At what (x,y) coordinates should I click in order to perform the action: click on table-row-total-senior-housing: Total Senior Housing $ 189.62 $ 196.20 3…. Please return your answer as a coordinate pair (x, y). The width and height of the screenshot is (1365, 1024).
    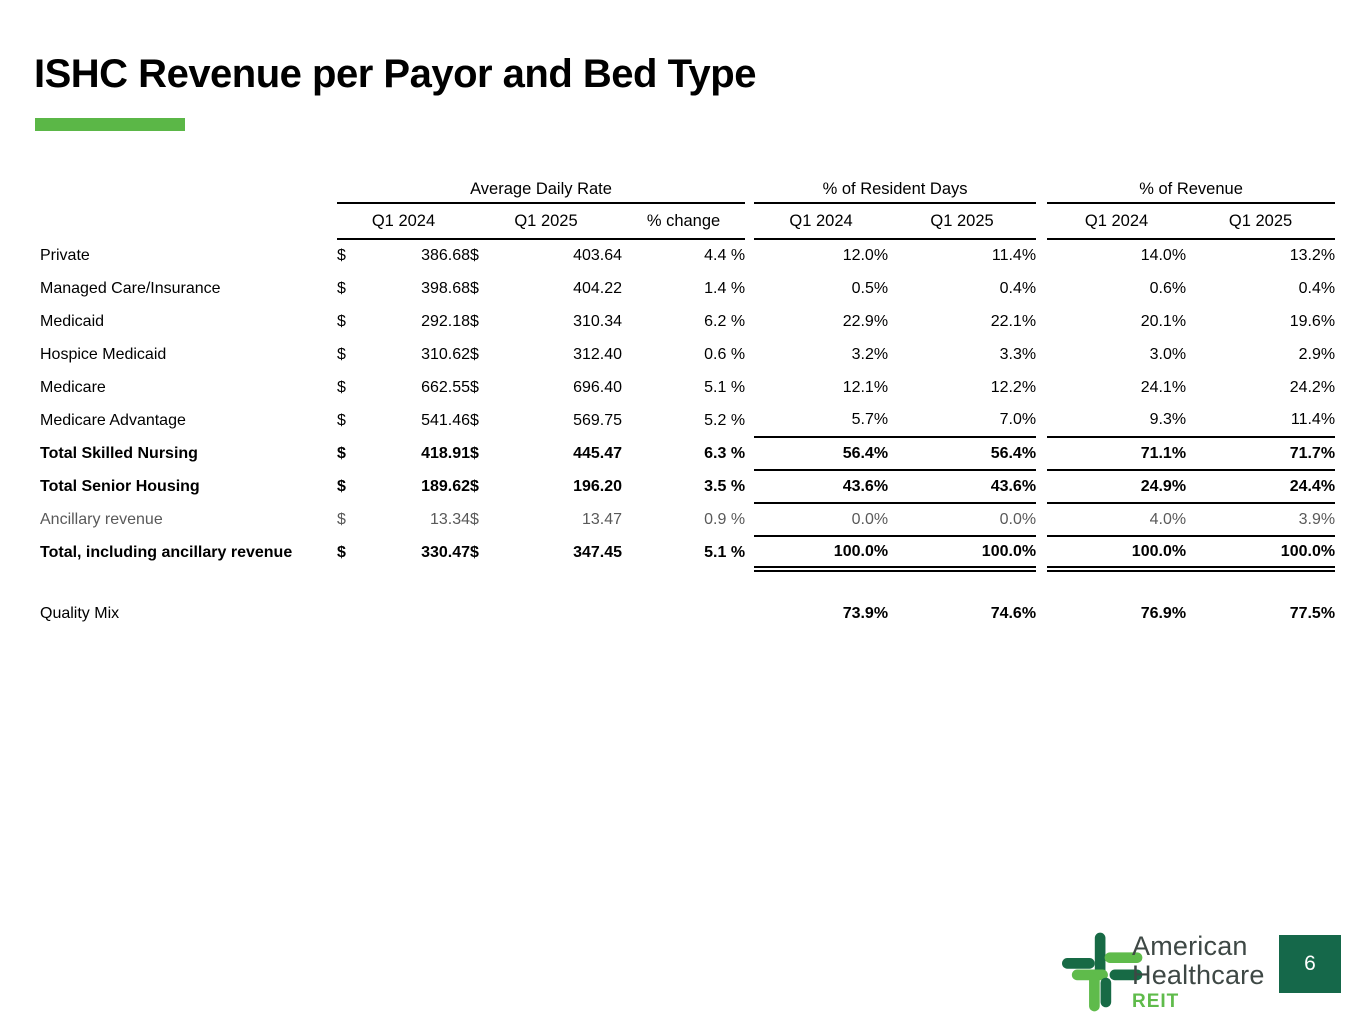
    Looking at the image, I should click on (688, 487).